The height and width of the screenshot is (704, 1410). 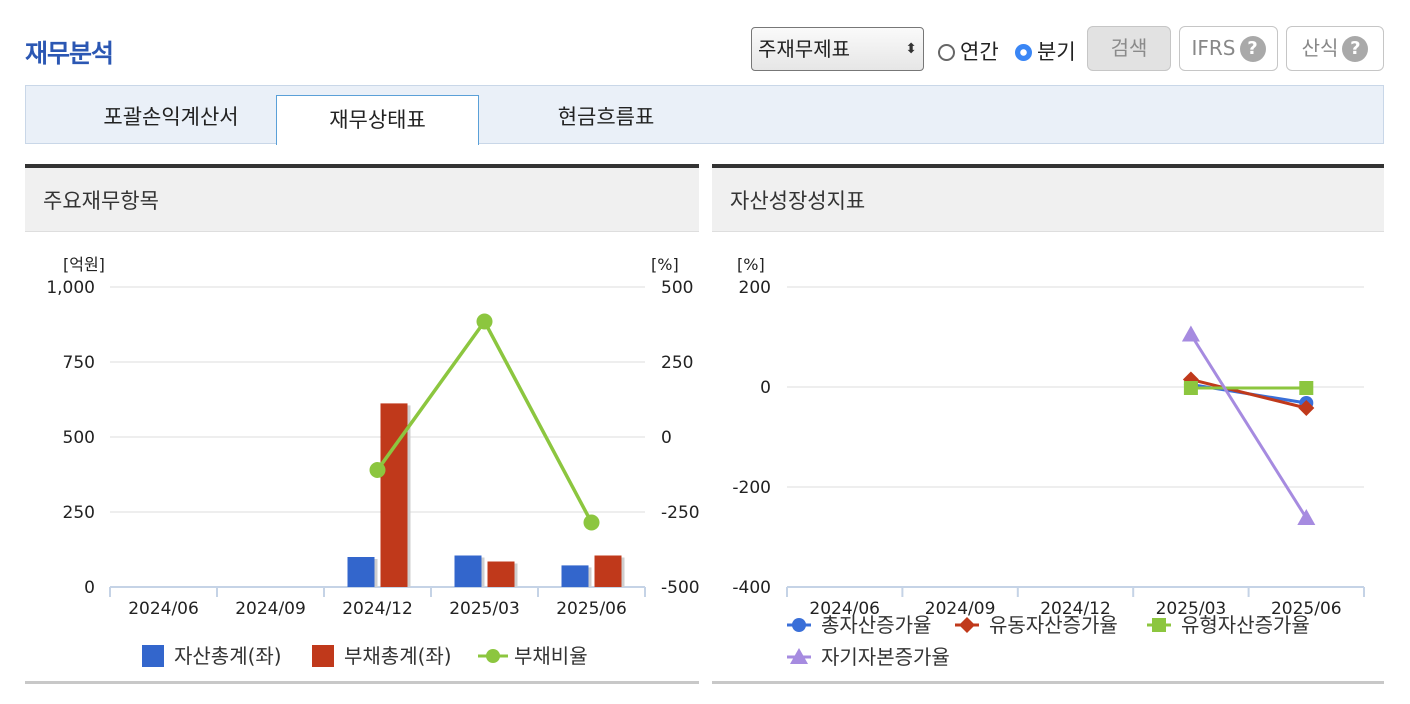 What do you see at coordinates (665, 264) in the screenshot?
I see `y-right-unit: [%]` at bounding box center [665, 264].